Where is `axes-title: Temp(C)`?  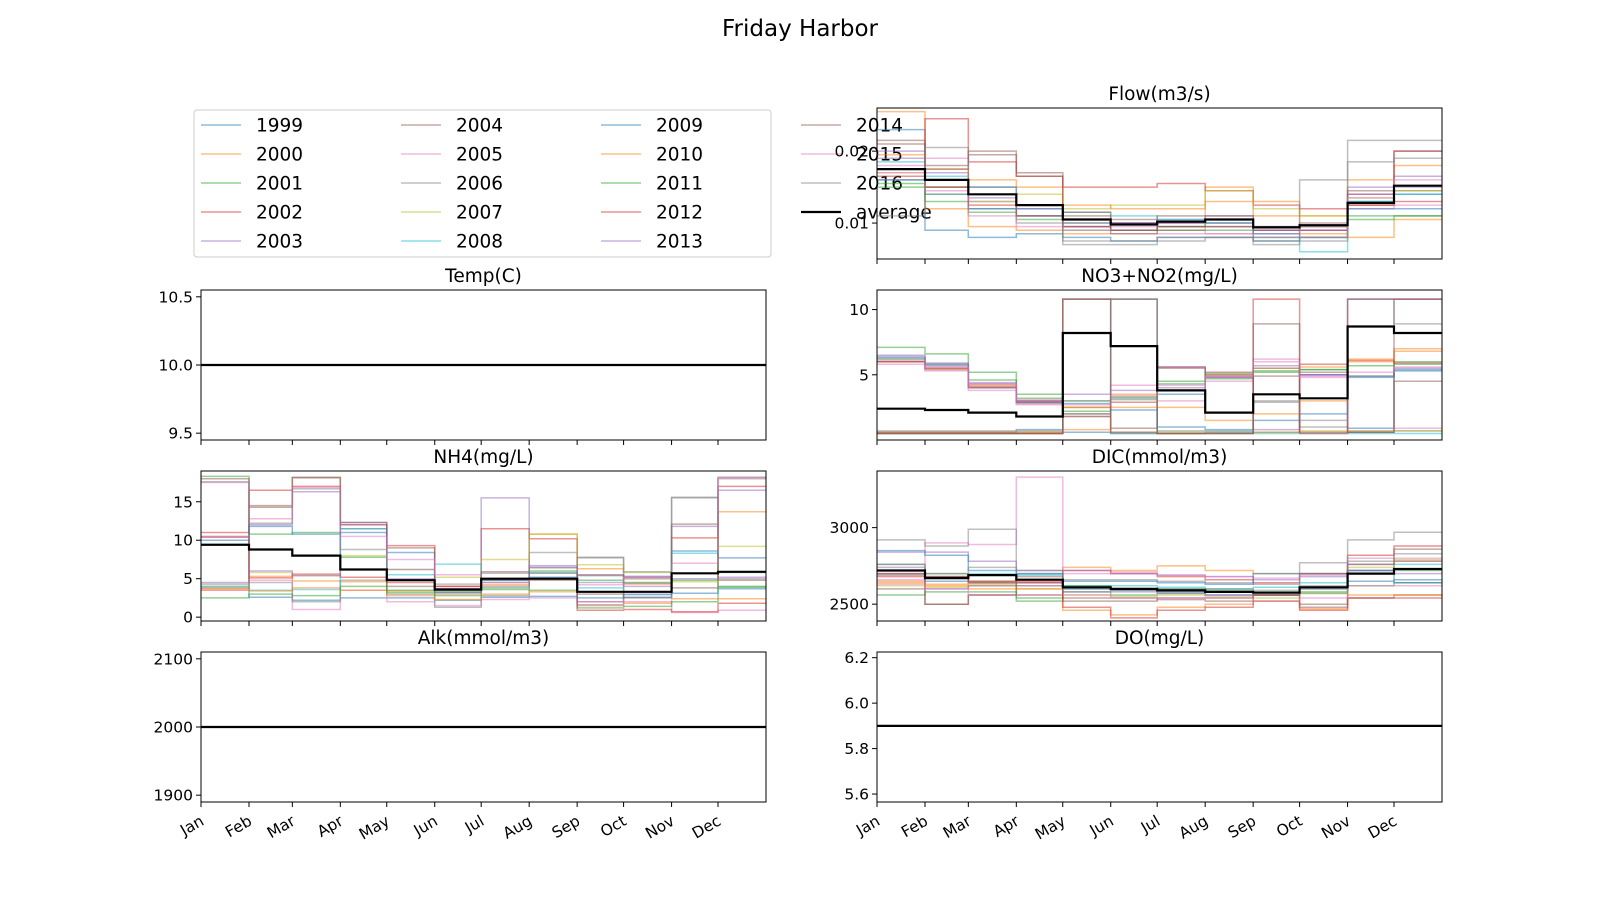 axes-title: Temp(C) is located at coordinates (483, 276).